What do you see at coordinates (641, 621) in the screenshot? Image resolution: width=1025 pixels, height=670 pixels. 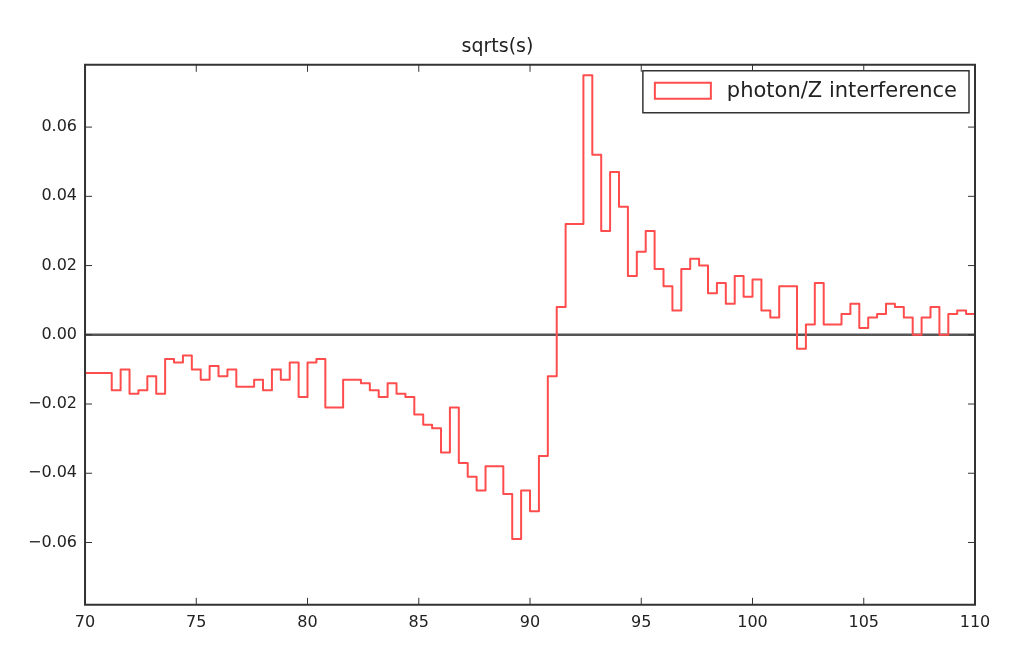 I see `x-tick-label: 95` at bounding box center [641, 621].